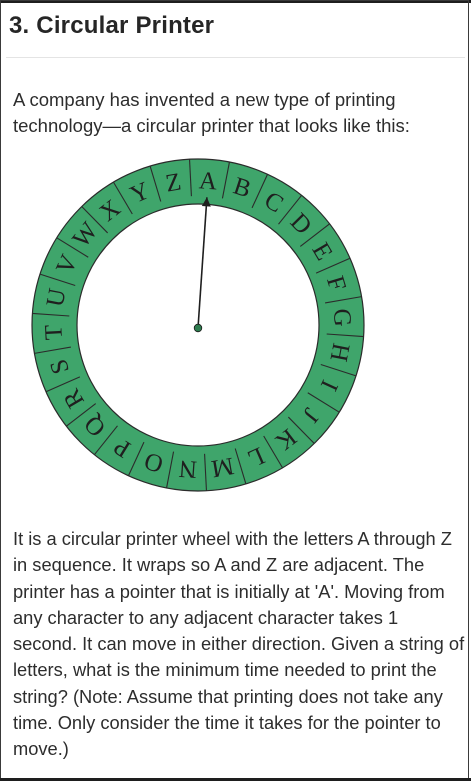 The image size is (471, 781). What do you see at coordinates (57, 297) in the screenshot?
I see `wheel-letter-u: U` at bounding box center [57, 297].